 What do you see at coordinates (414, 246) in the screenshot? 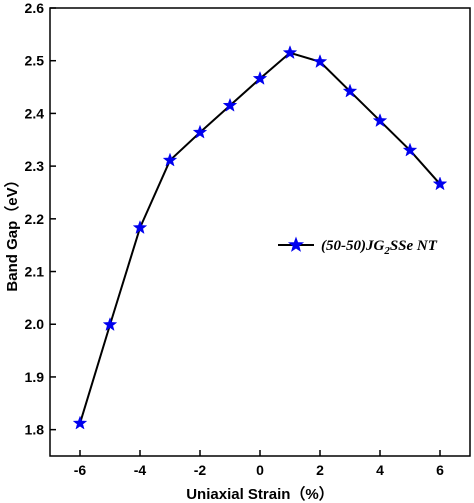
I see `legend-label-rest: SSe NT` at bounding box center [414, 246].